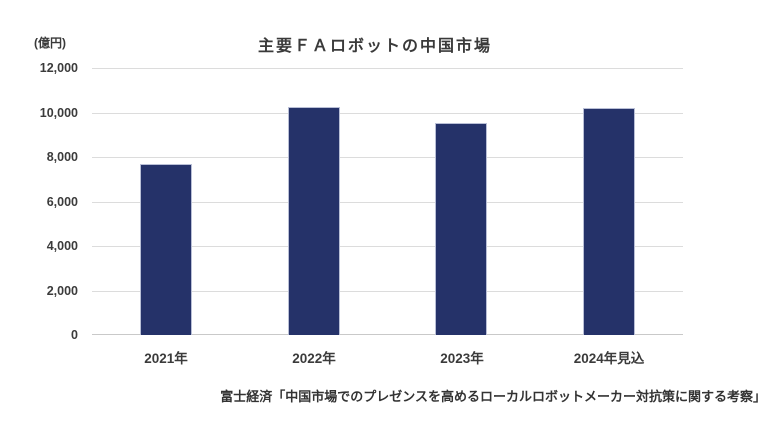  I want to click on y-tick-label: 8,000, so click(62, 157).